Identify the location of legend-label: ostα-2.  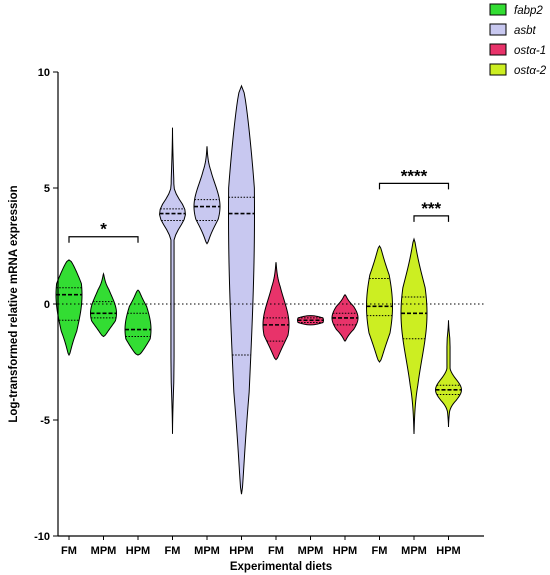
(530, 71).